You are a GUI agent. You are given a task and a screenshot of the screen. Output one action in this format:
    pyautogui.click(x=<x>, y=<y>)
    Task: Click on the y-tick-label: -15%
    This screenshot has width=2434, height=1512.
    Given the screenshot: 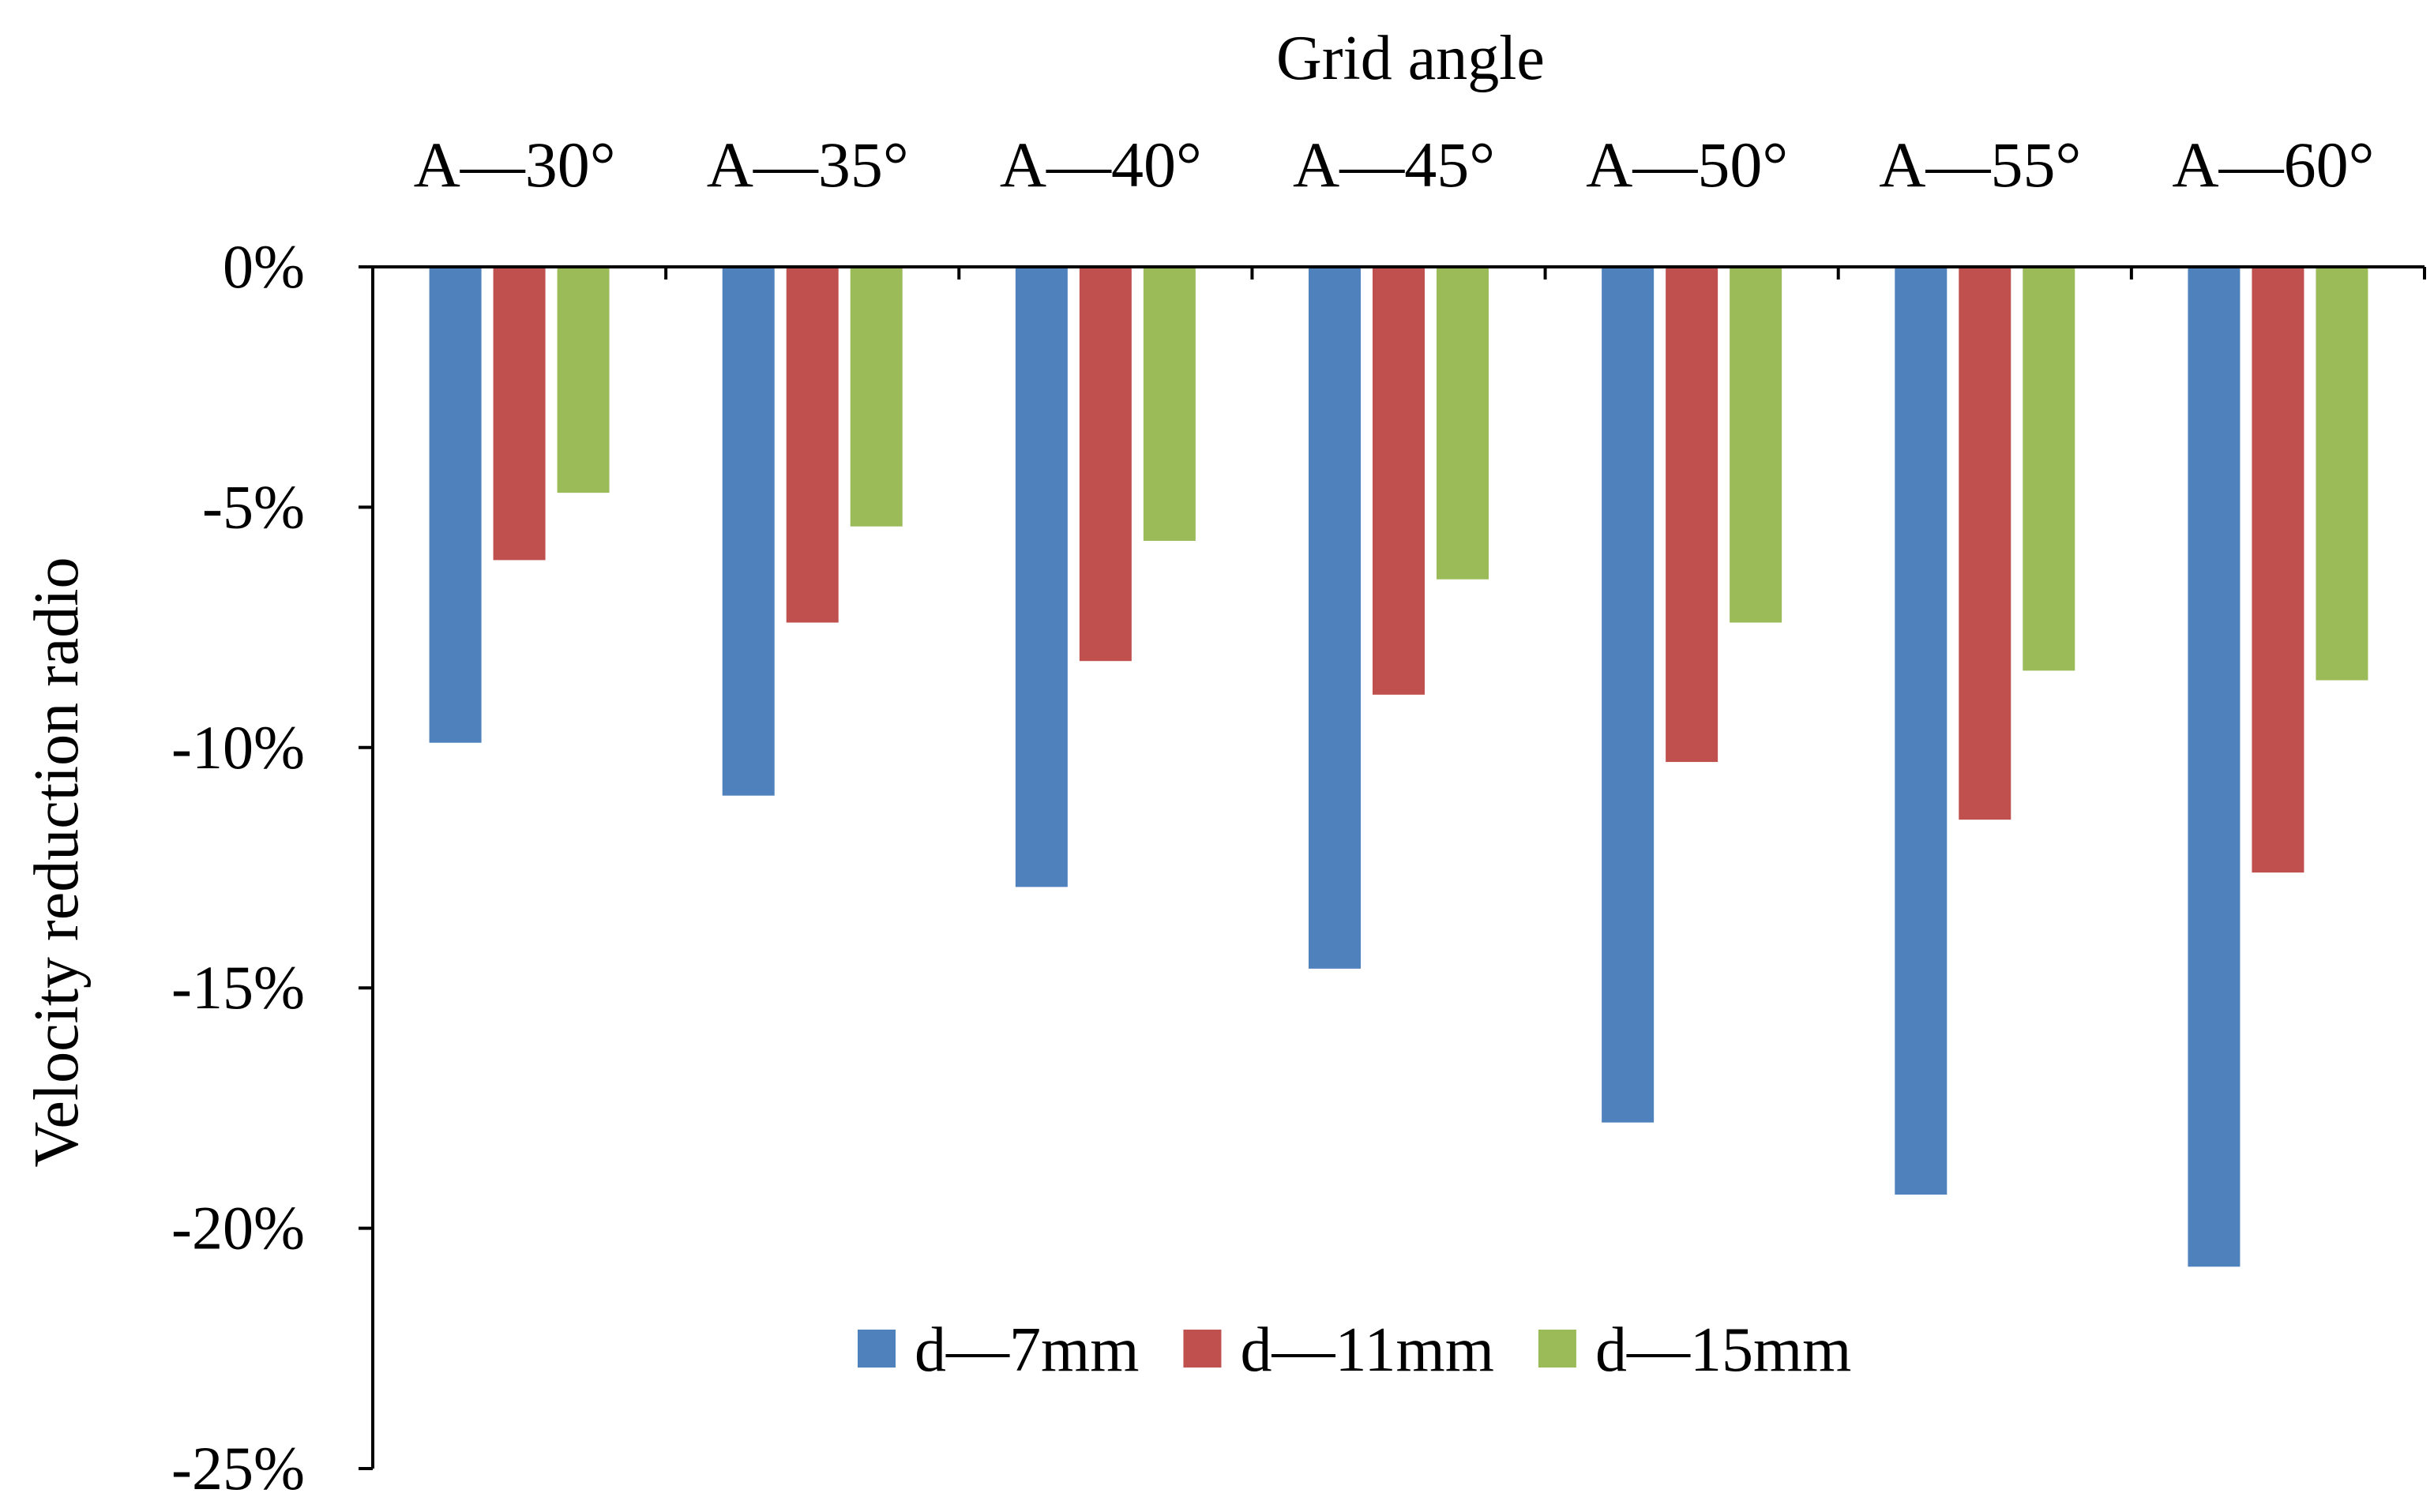 What is the action you would take?
    pyautogui.click(x=238, y=987)
    